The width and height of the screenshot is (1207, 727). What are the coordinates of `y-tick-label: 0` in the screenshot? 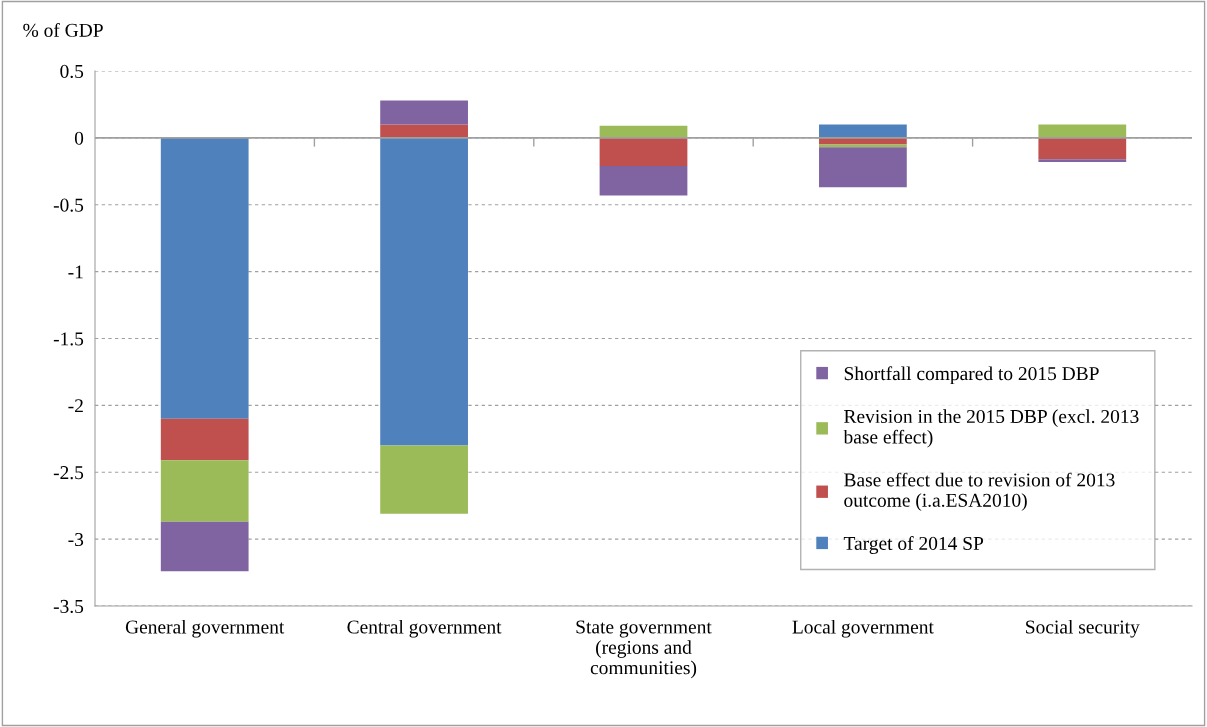 It's located at (79, 138).